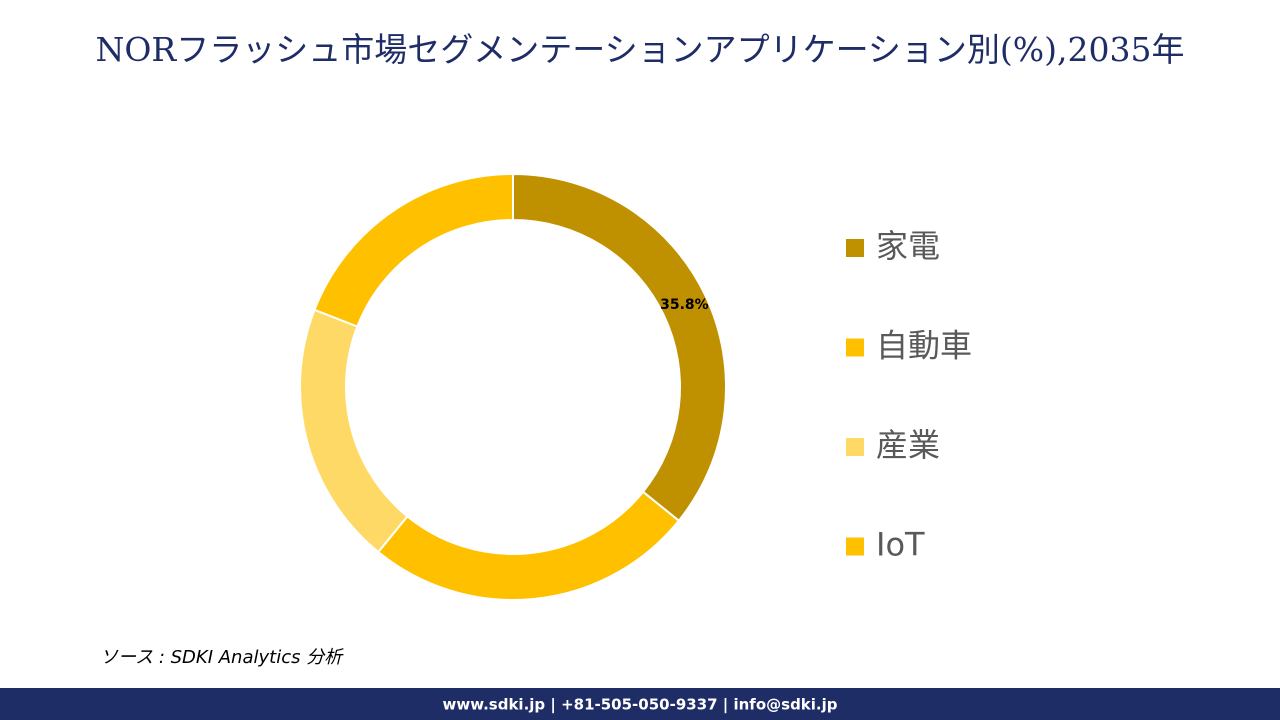 Image resolution: width=1280 pixels, height=720 pixels. What do you see at coordinates (908, 246) in the screenshot?
I see `legend-label: 家電` at bounding box center [908, 246].